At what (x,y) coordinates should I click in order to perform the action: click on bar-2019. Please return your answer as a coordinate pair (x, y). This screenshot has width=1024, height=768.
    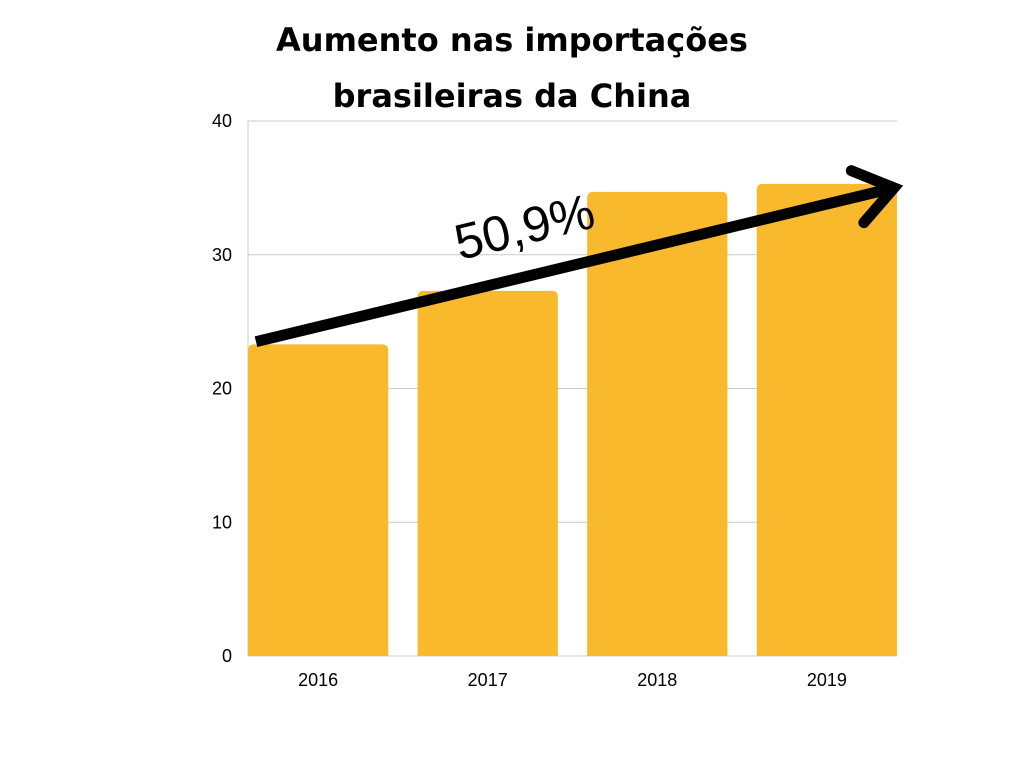
    Looking at the image, I should click on (826, 420).